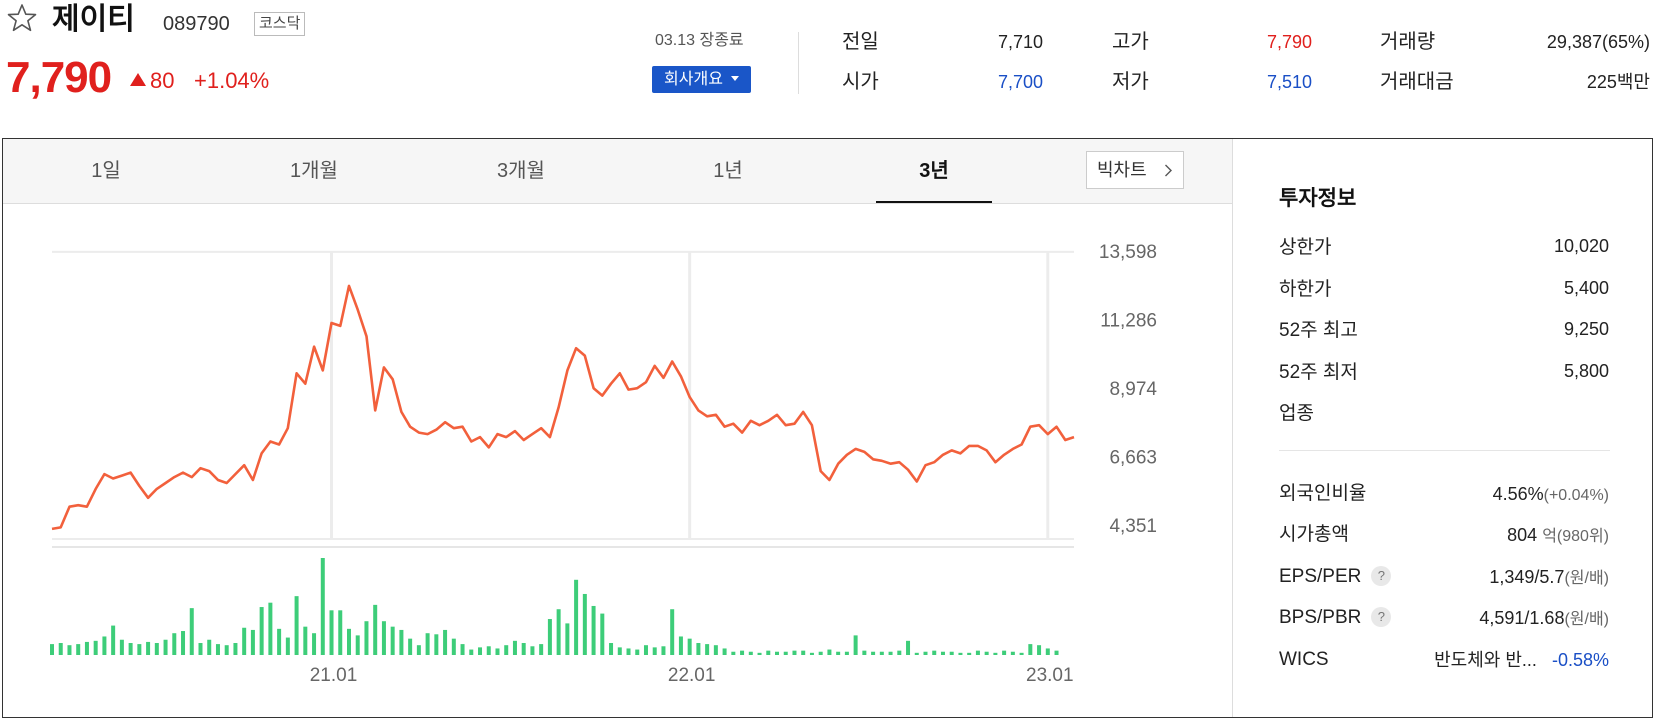  What do you see at coordinates (1130, 82) in the screenshot?
I see `low-label: 저가` at bounding box center [1130, 82].